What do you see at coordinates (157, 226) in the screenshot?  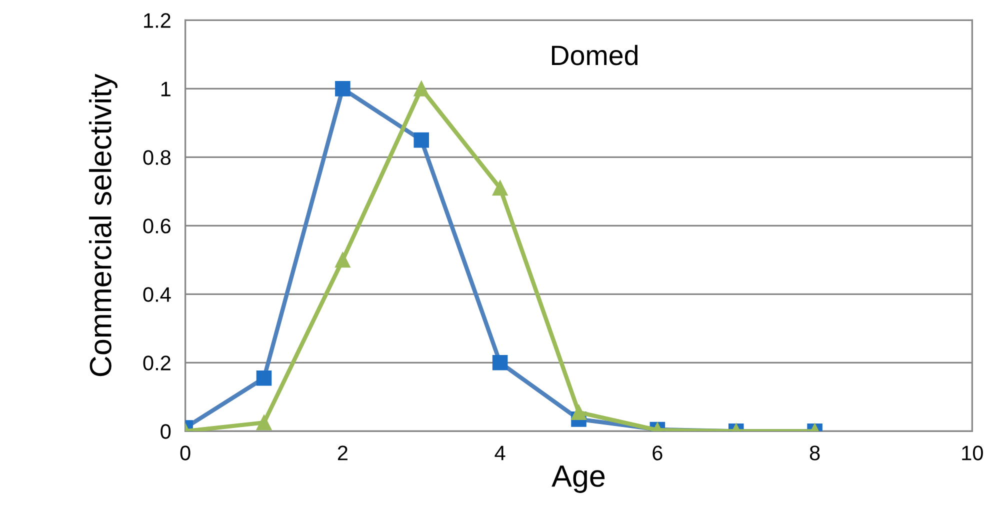 I see `y-tick-label: 0.6` at bounding box center [157, 226].